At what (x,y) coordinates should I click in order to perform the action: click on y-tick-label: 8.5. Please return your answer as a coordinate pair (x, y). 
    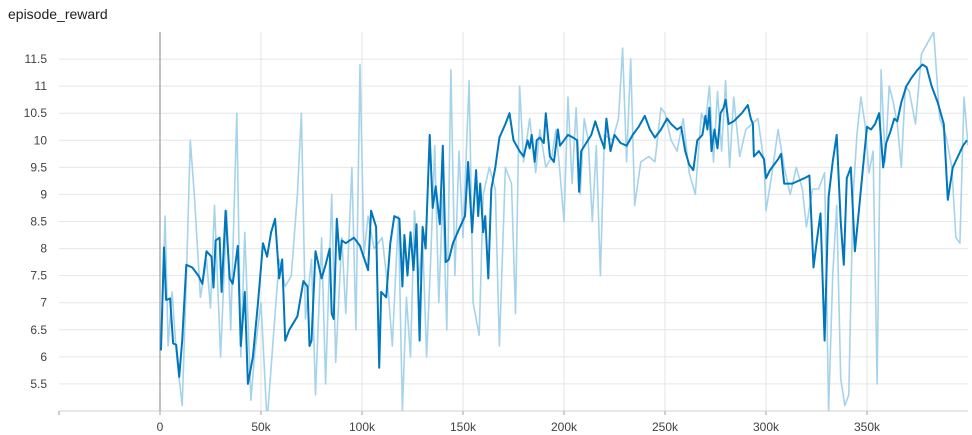
    Looking at the image, I should click on (38, 222).